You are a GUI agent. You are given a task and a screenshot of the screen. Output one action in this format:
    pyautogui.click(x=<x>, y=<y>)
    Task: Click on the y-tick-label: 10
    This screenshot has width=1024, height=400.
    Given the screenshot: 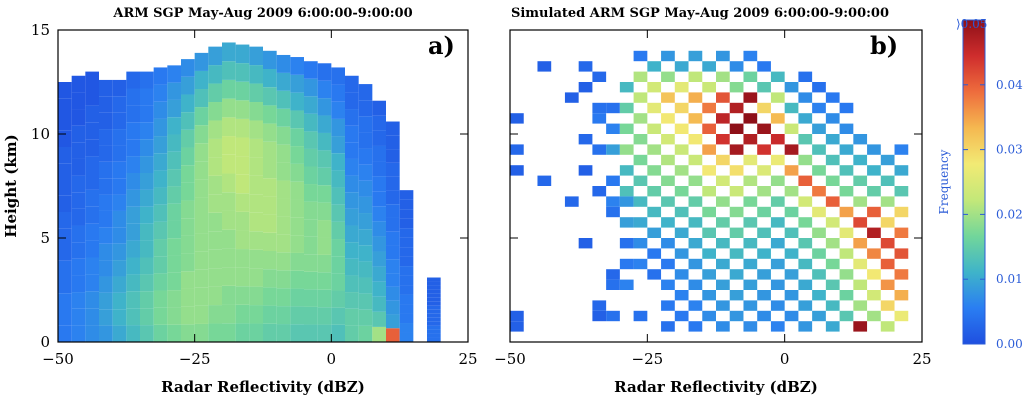 What is the action you would take?
    pyautogui.click(x=40, y=134)
    